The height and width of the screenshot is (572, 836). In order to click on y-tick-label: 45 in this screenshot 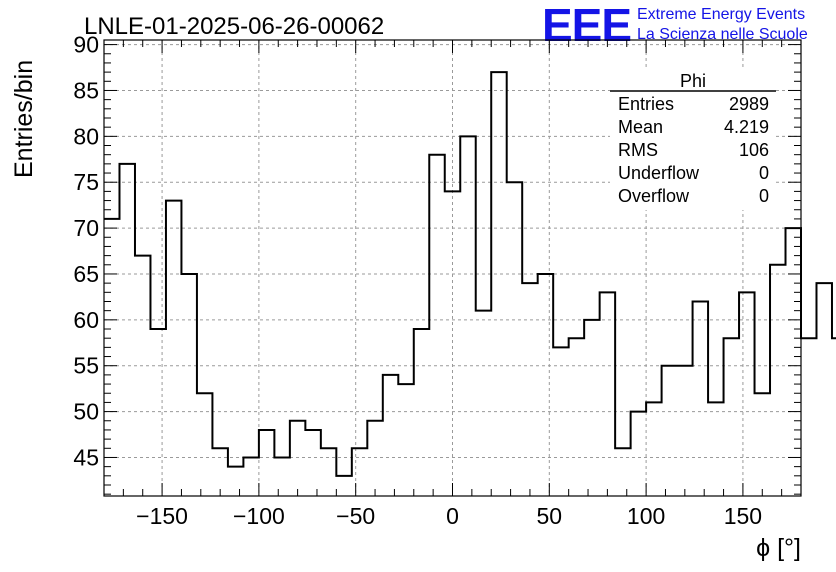, I will do `click(86, 457)`.